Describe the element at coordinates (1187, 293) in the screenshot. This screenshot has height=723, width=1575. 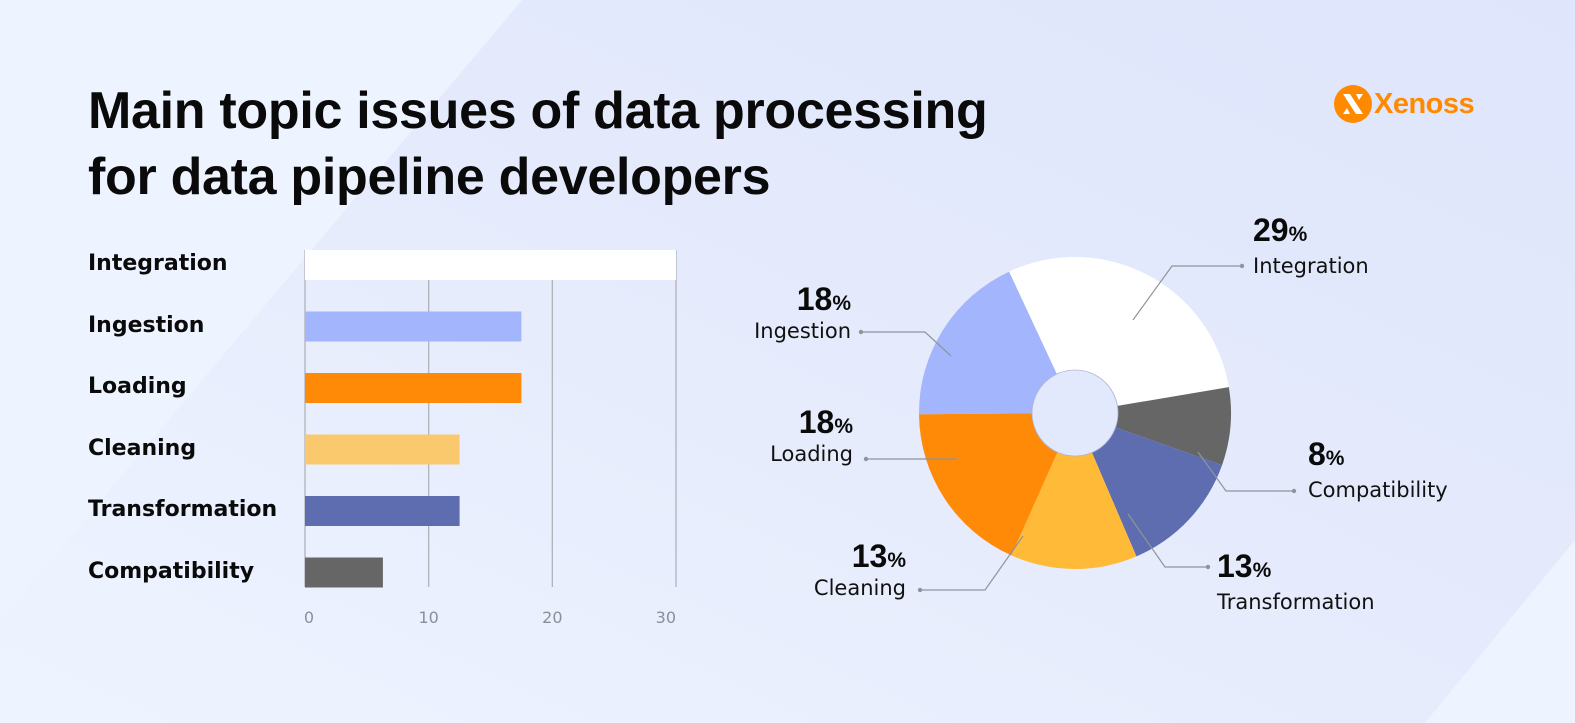
I see `leader-line-integration` at that location.